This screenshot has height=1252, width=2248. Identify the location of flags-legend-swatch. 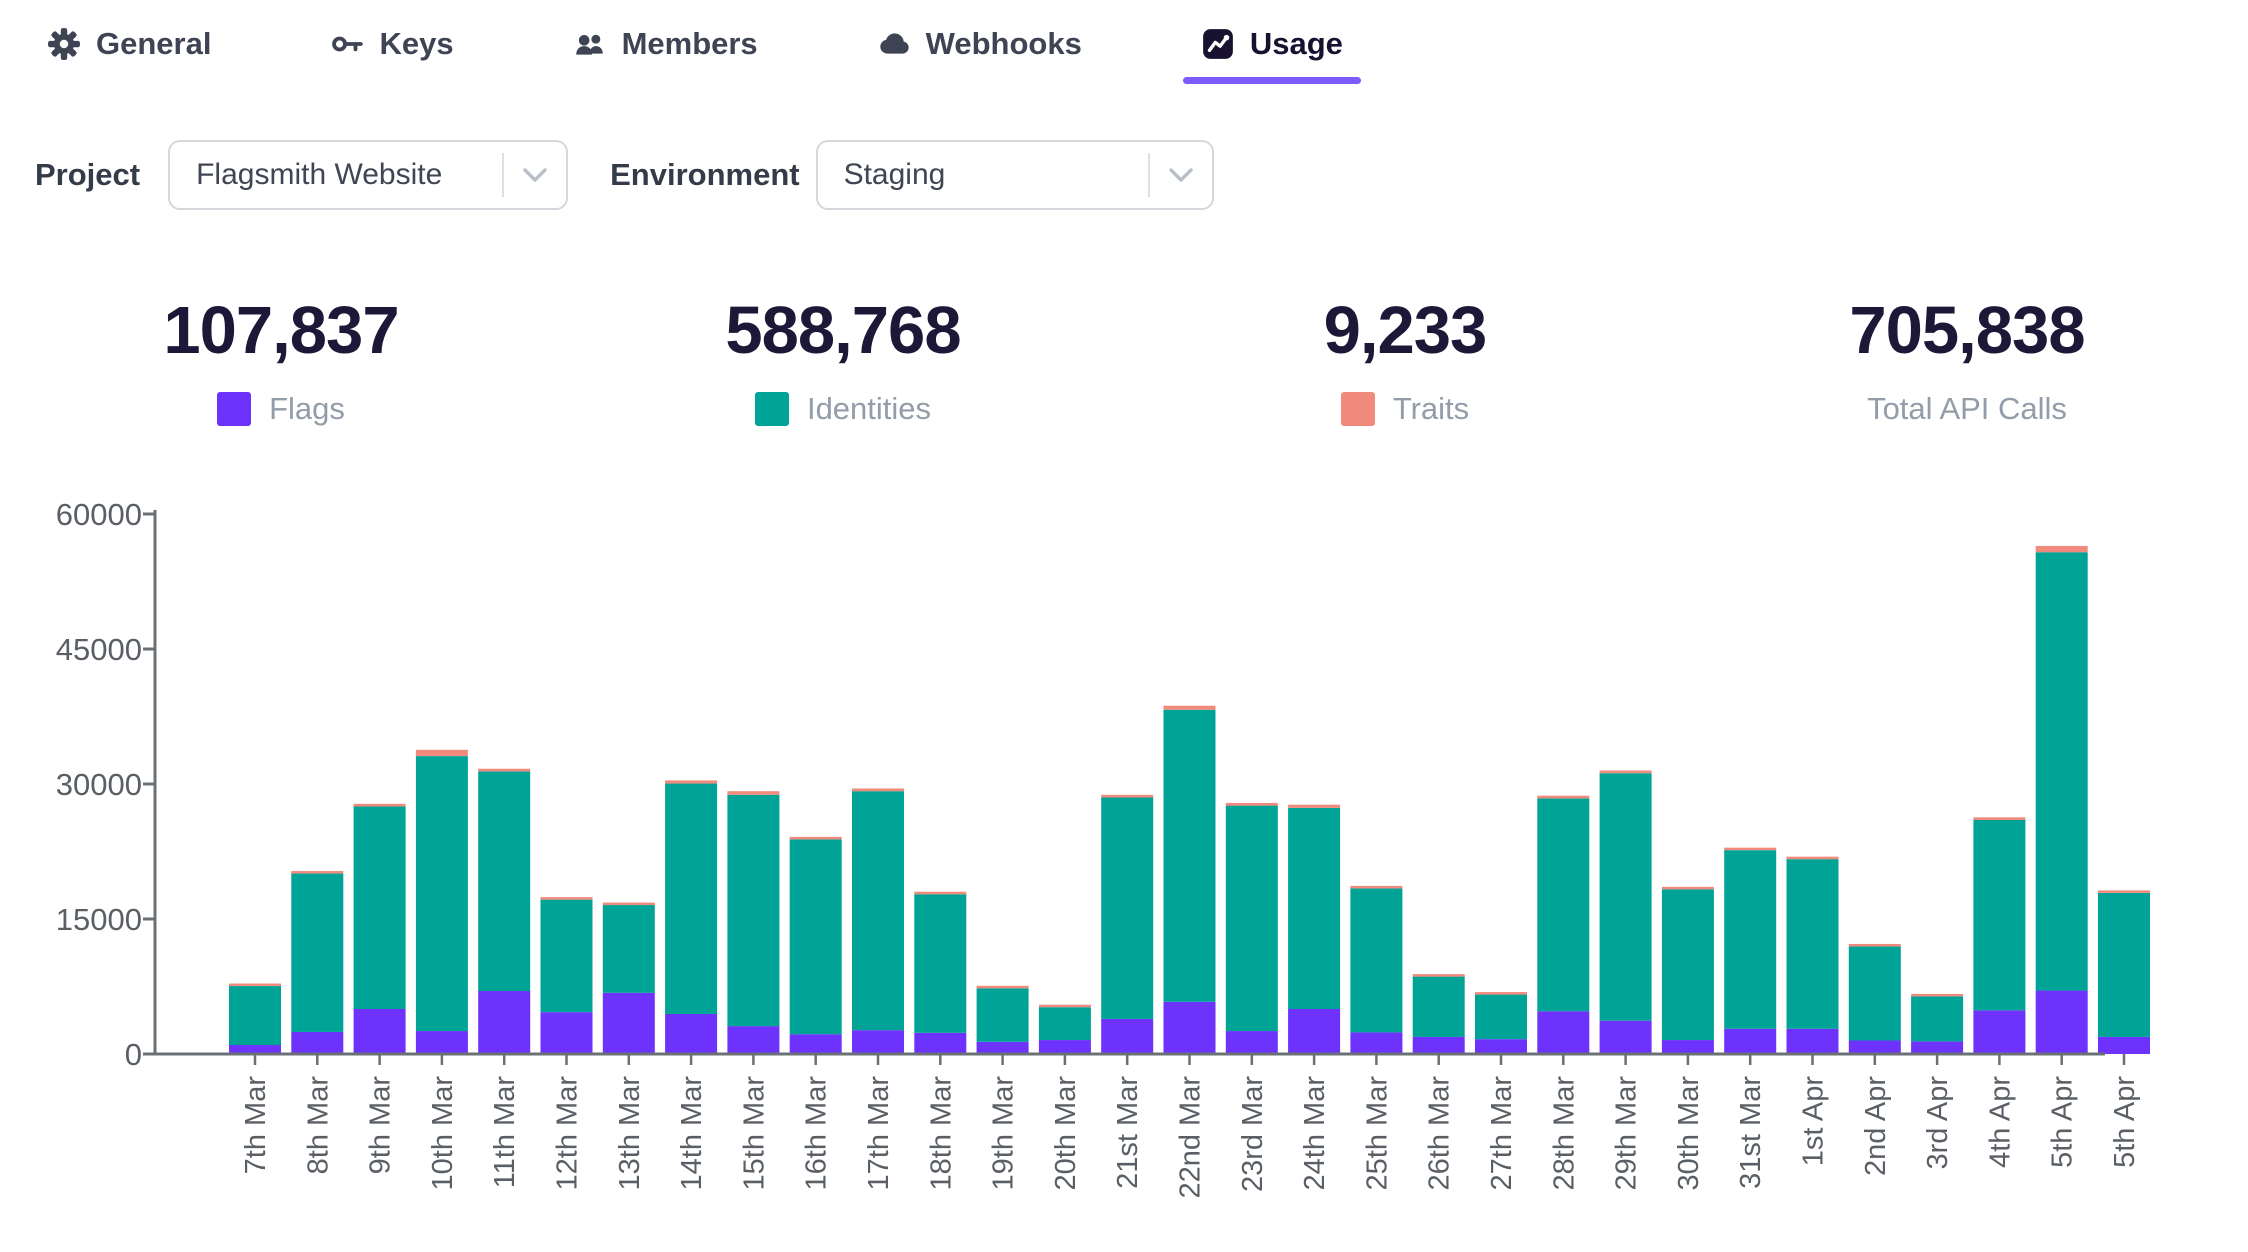
(234, 409).